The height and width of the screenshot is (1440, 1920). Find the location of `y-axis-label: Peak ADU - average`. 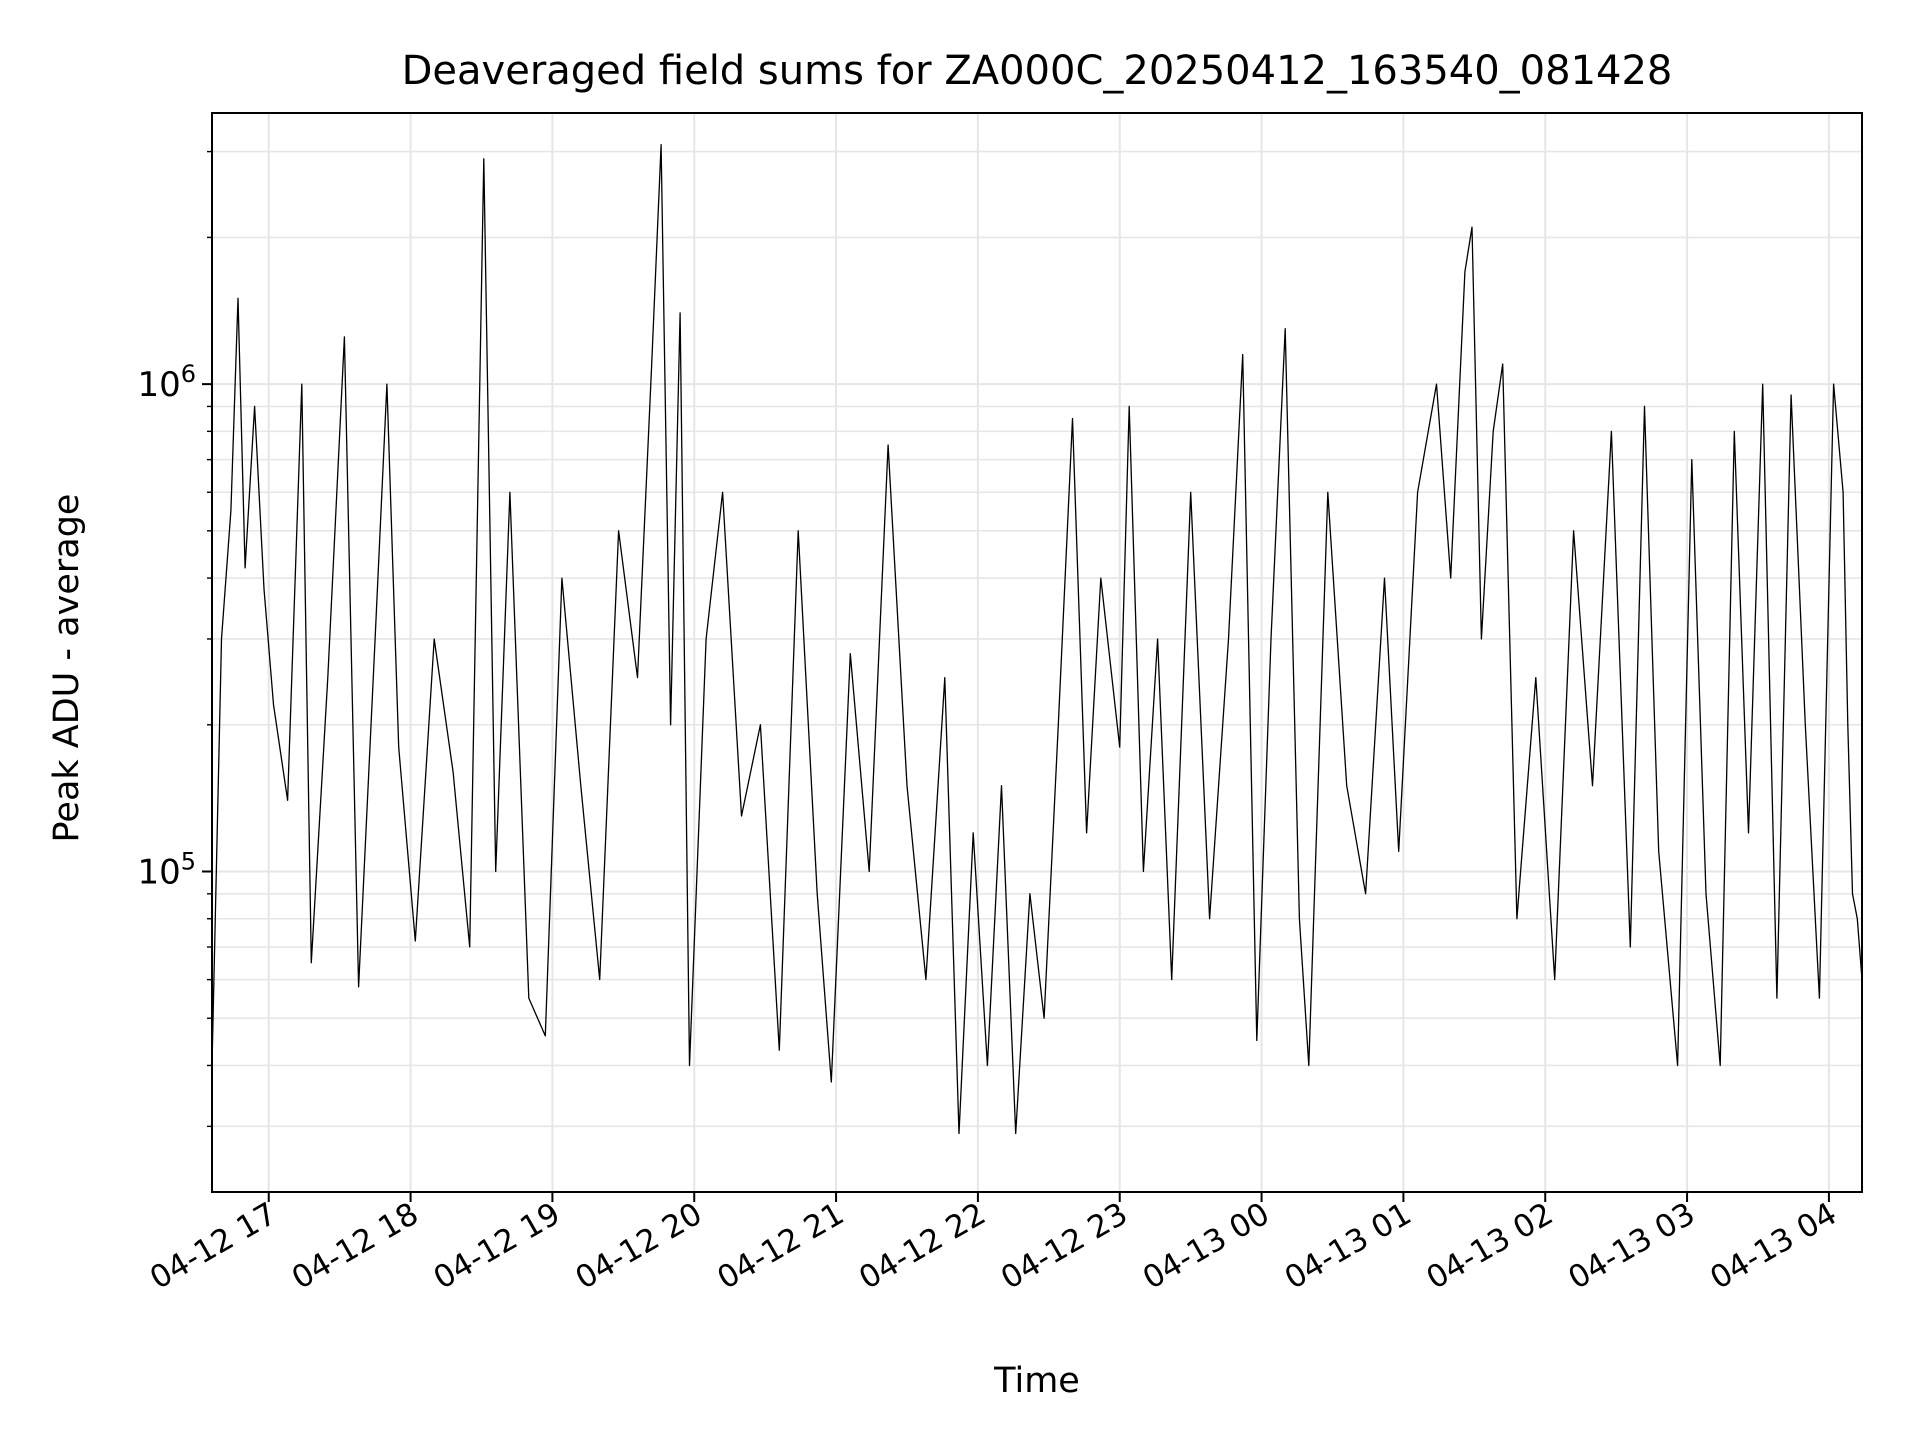

y-axis-label: Peak ADU - average is located at coordinates (67, 668).